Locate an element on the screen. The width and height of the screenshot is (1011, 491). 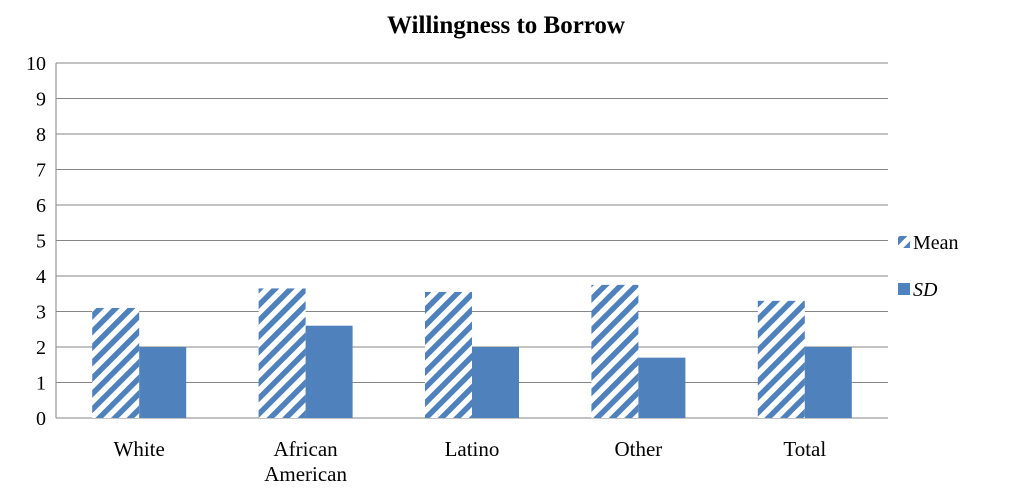
x-tick-label: African is located at coordinates (306, 449).